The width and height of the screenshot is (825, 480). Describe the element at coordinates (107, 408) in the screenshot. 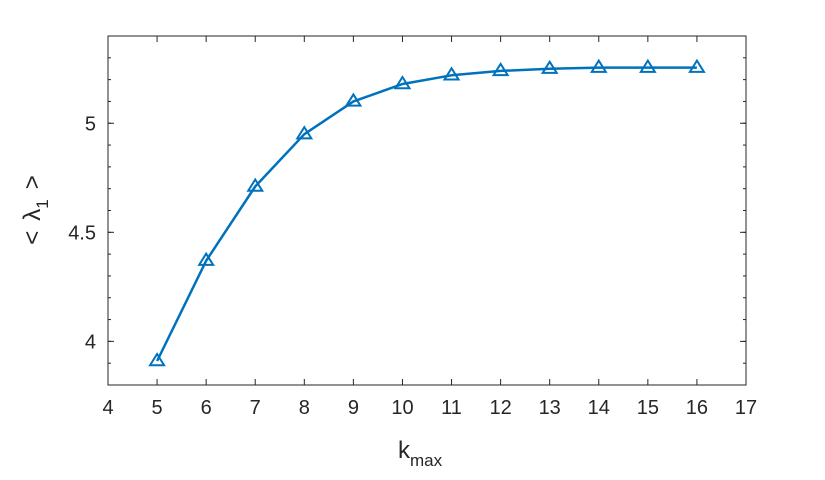

I see `x-tick-label: 4` at that location.